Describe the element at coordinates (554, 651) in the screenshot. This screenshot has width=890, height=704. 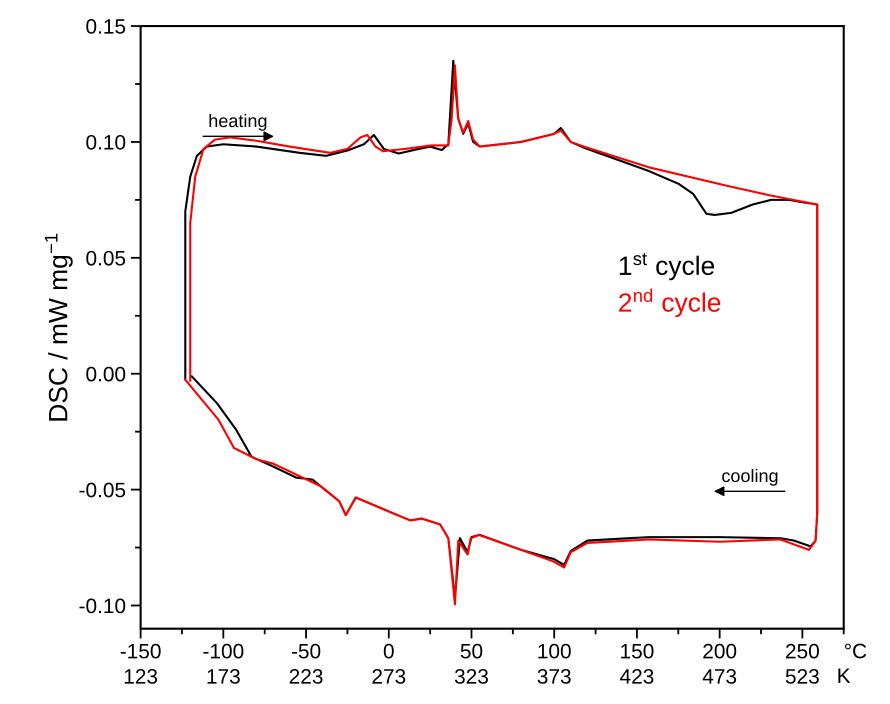
I see `x-tick-label: 100` at that location.